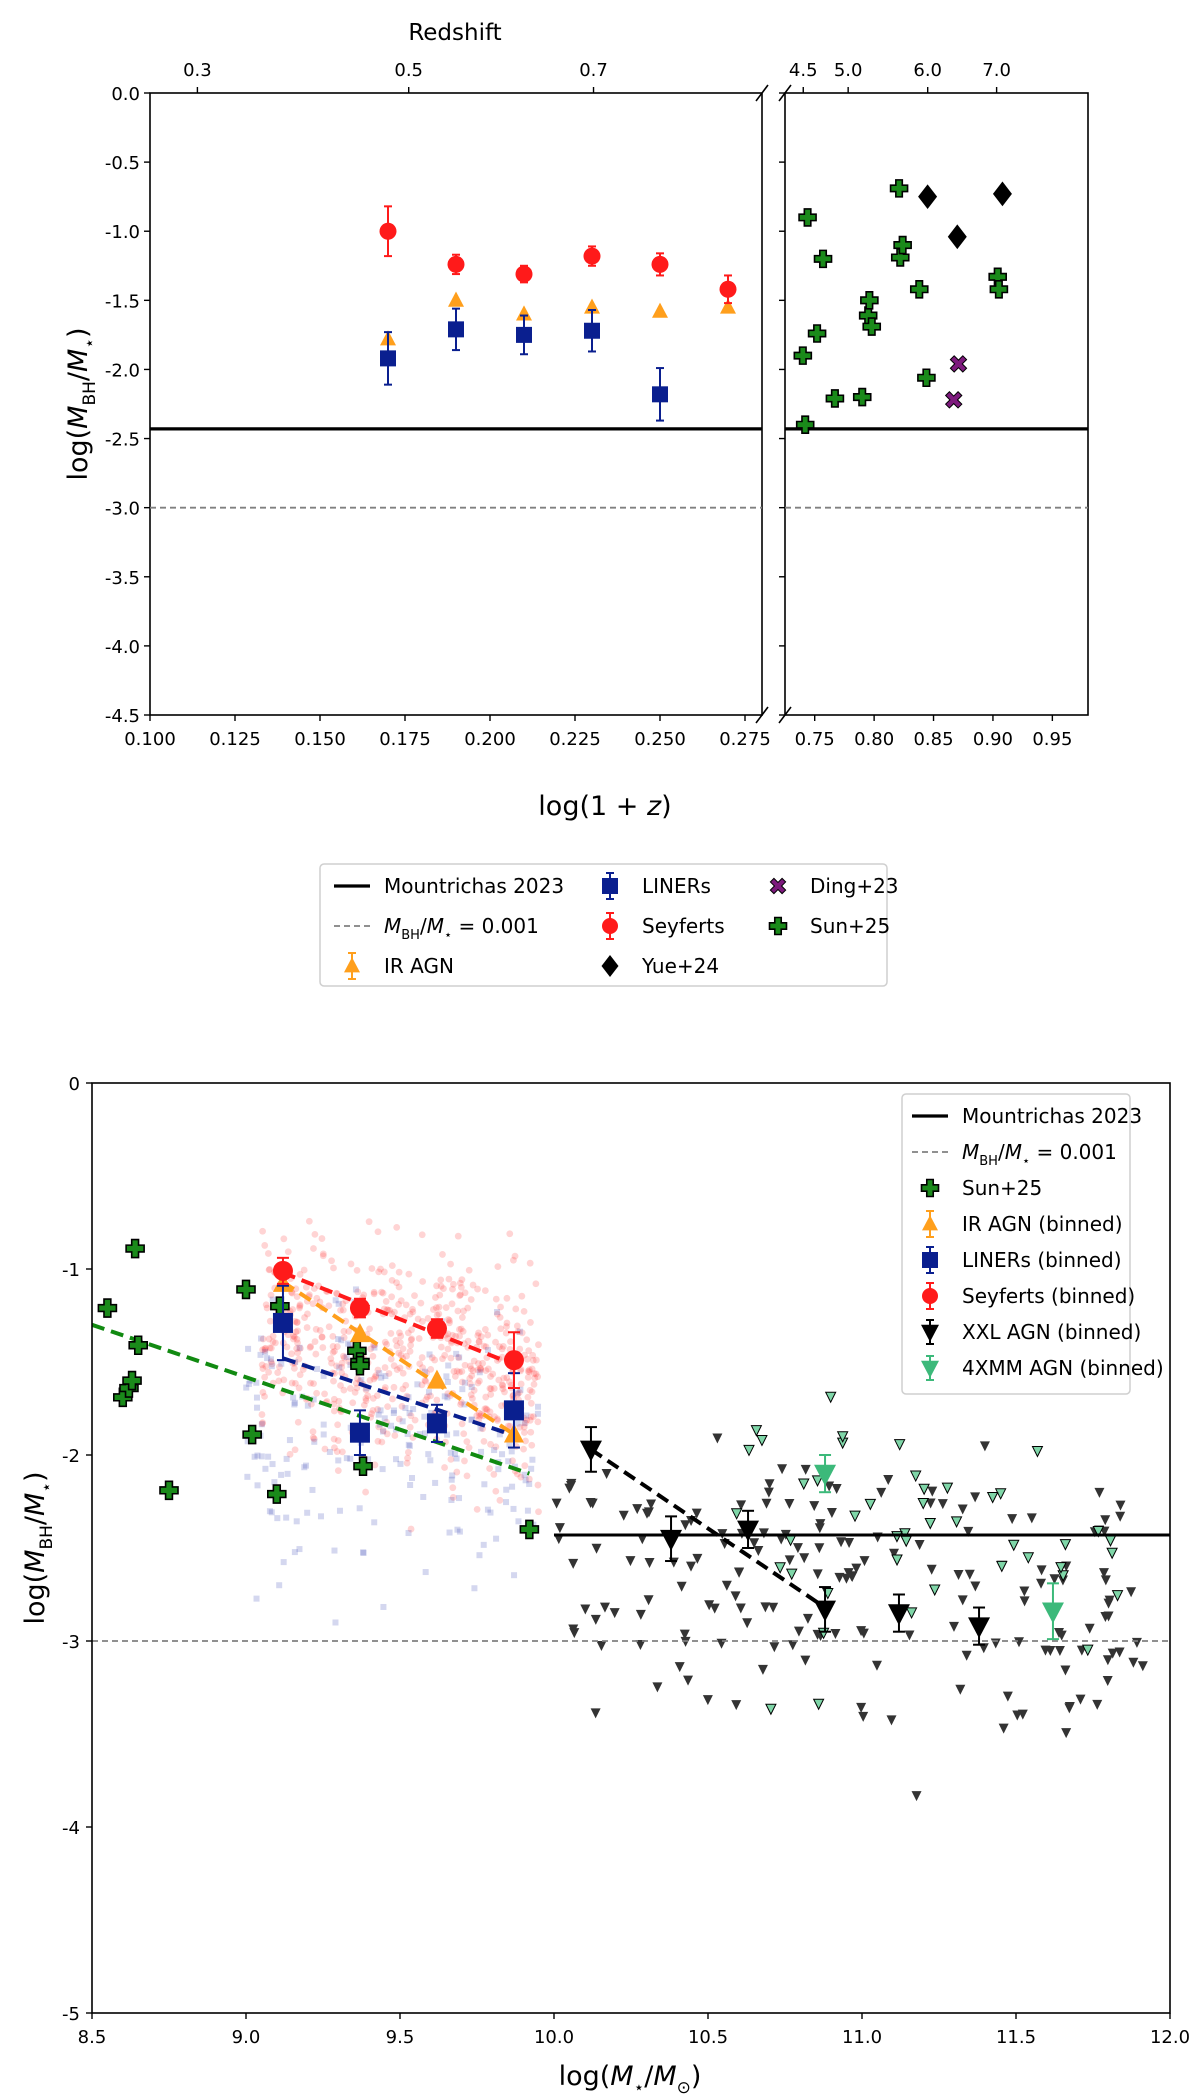 Image resolution: width=1200 pixels, height=2099 pixels. What do you see at coordinates (400, 2037) in the screenshot?
I see `x-tick-label: 9.5` at bounding box center [400, 2037].